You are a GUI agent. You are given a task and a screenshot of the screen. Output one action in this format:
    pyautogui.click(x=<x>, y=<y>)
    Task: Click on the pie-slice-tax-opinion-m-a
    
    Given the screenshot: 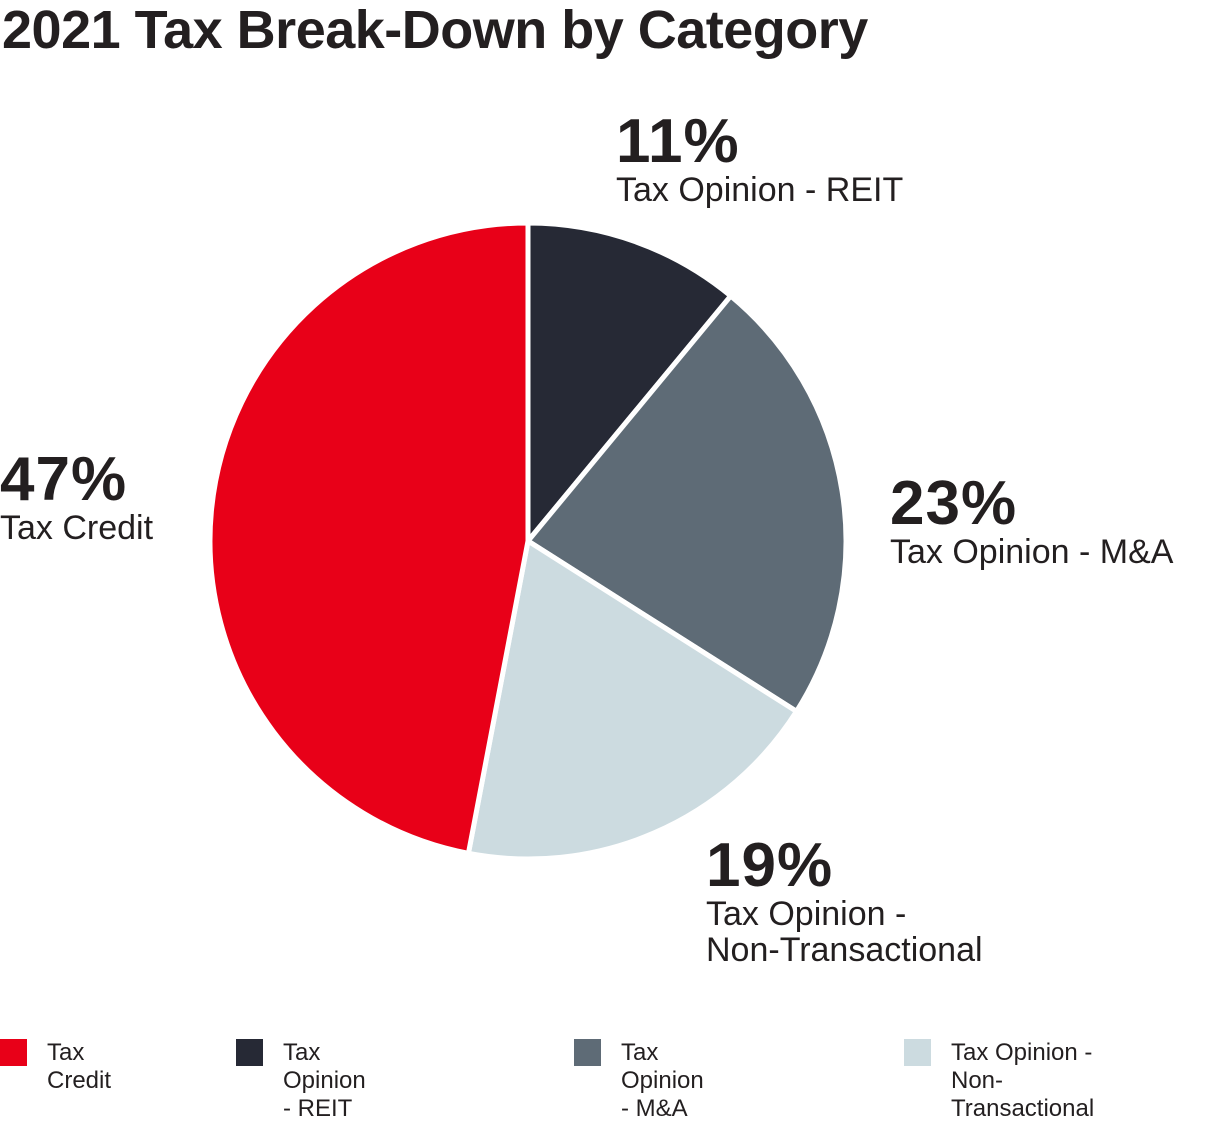 What is the action you would take?
    pyautogui.click(x=687, y=503)
    